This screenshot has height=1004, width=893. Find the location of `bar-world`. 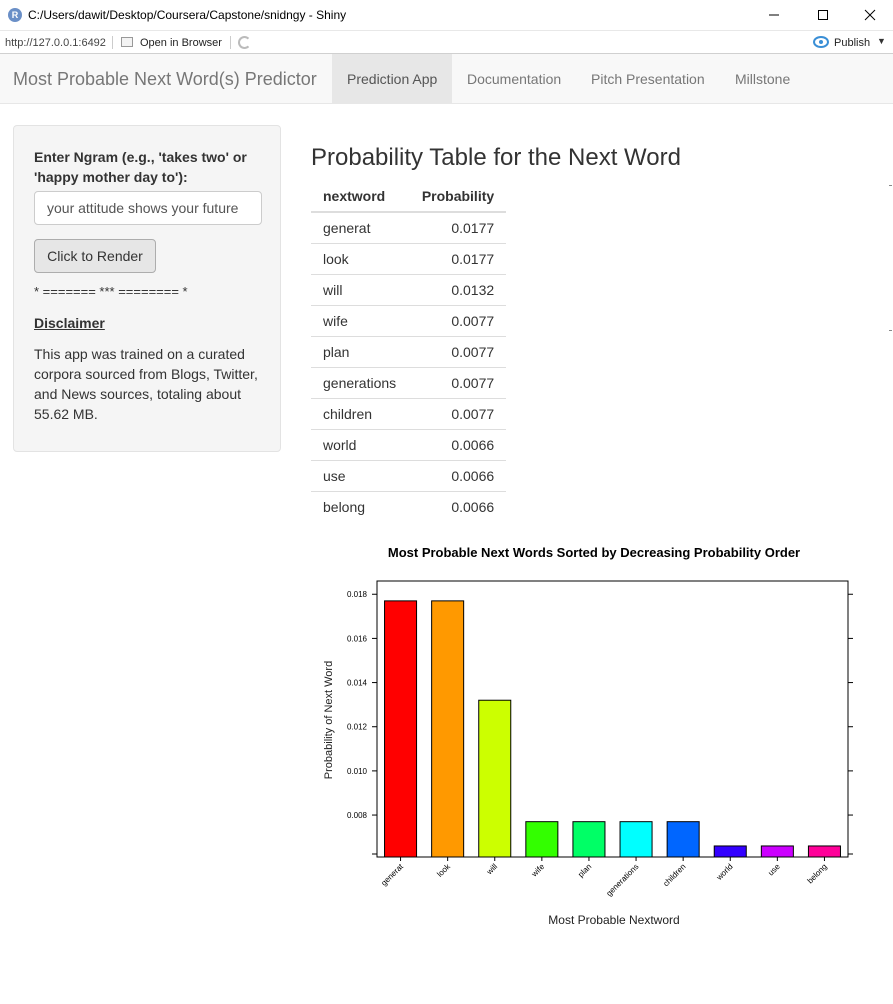

bar-world is located at coordinates (730, 851).